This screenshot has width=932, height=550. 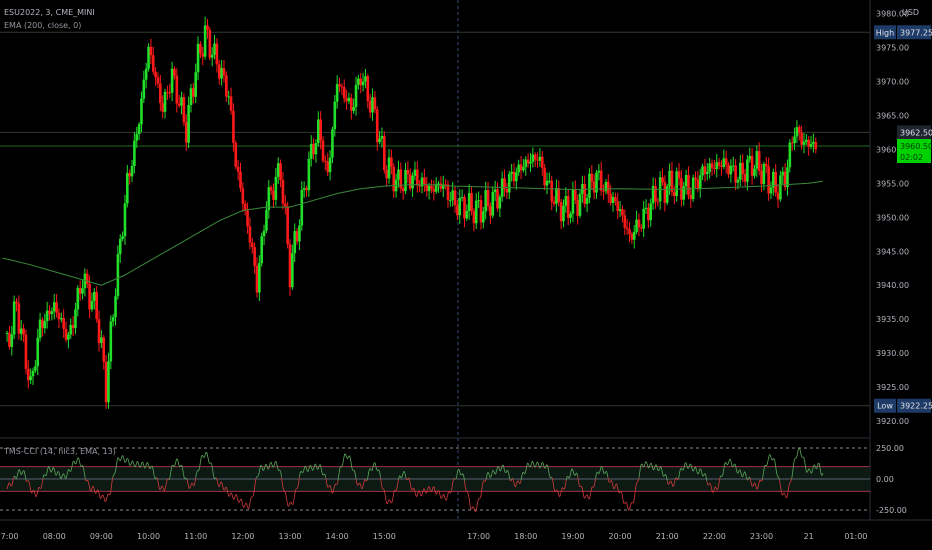 I want to click on symbol-title: ESU2022, 3, CME_MINI, so click(x=49, y=12).